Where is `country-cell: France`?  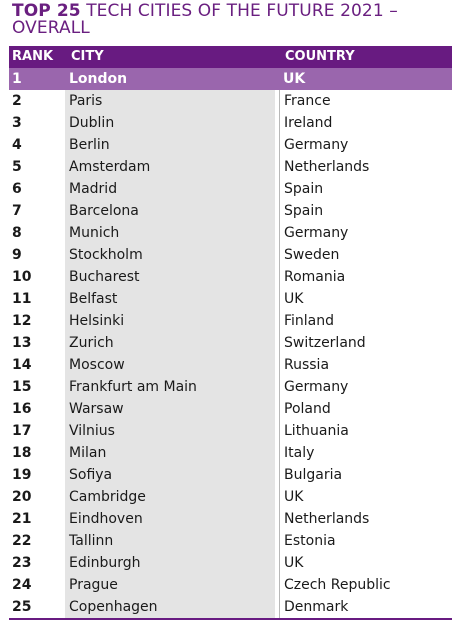
country-cell: France is located at coordinates (365, 101).